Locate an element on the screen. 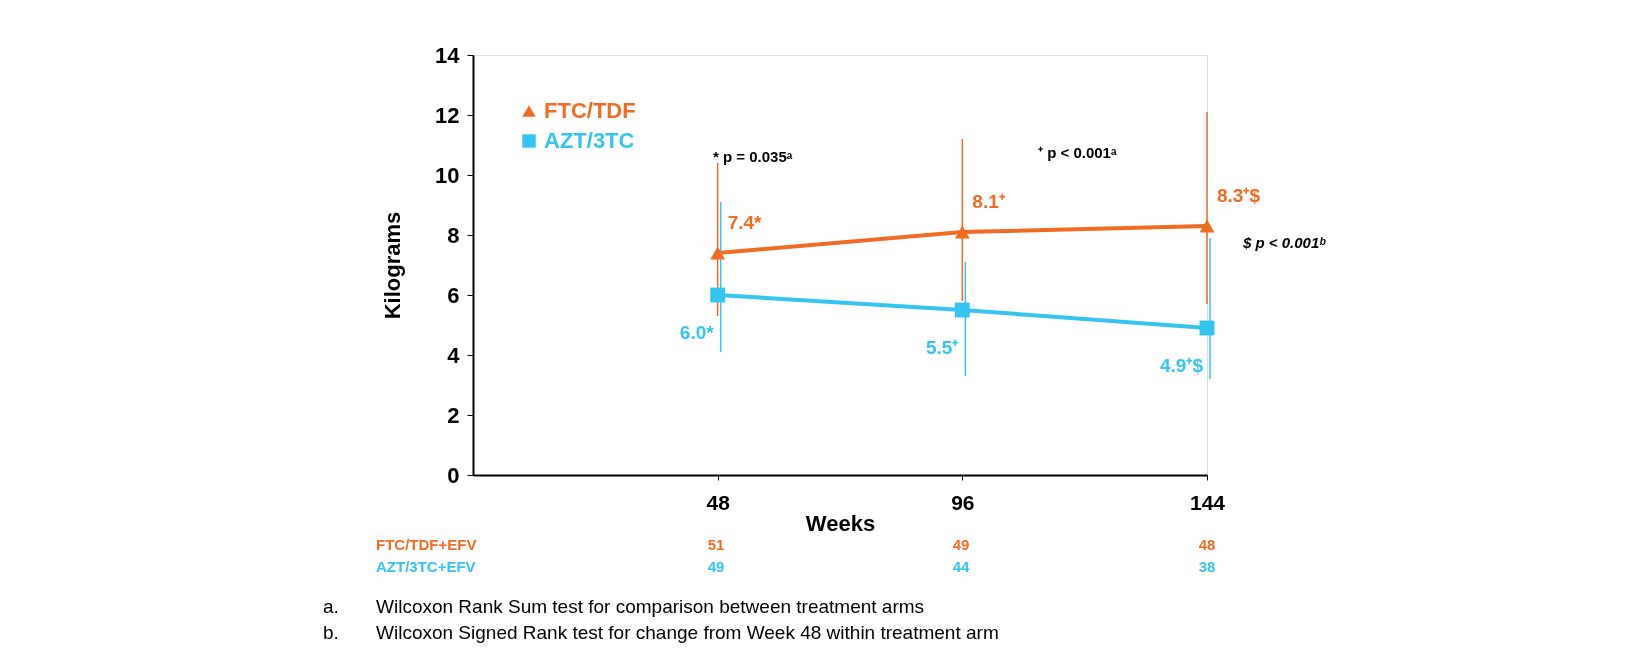 This screenshot has width=1639, height=651. text: $ p < 0.001ᵇ is located at coordinates (1284, 242).